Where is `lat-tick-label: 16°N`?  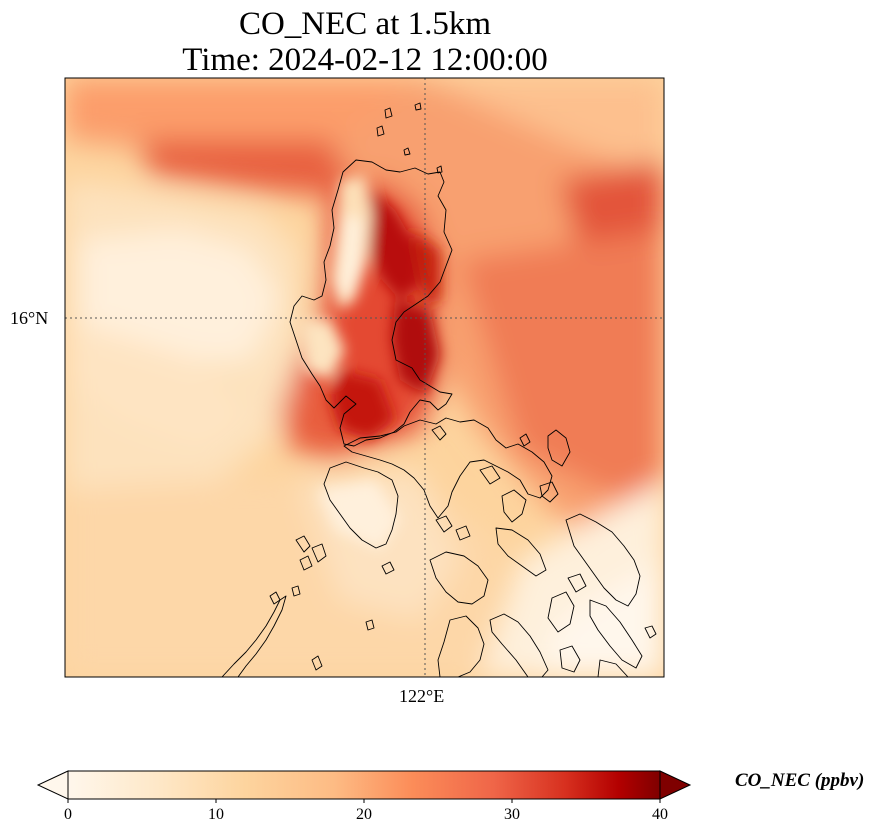
lat-tick-label: 16°N is located at coordinates (29, 318).